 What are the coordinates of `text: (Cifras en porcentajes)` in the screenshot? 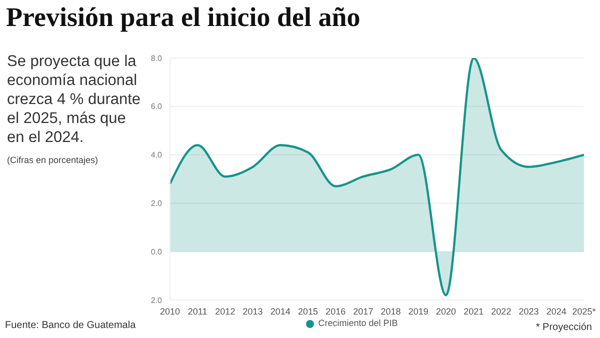 It's located at (52, 160).